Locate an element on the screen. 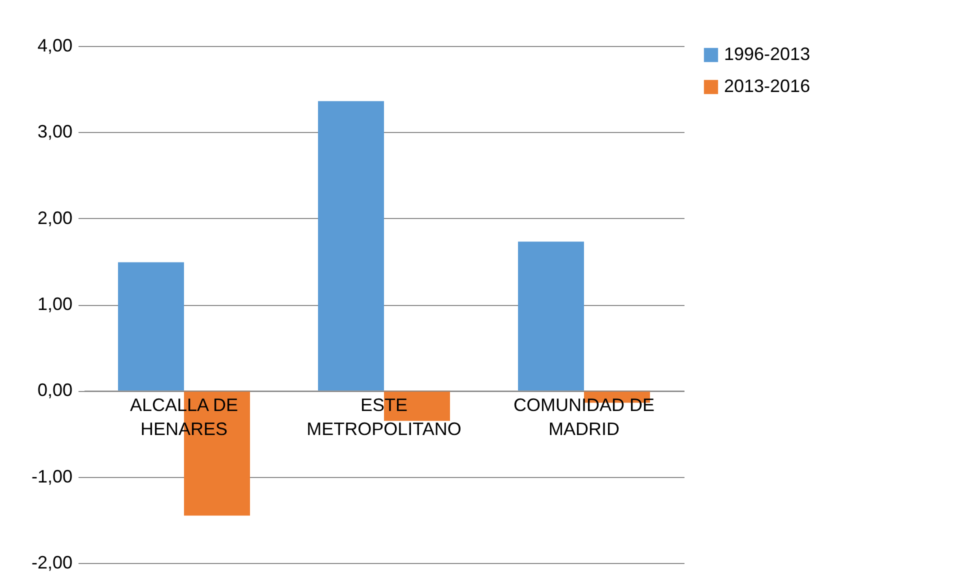 This screenshot has width=957, height=579. y-tick-label: 3,00 is located at coordinates (54, 132).